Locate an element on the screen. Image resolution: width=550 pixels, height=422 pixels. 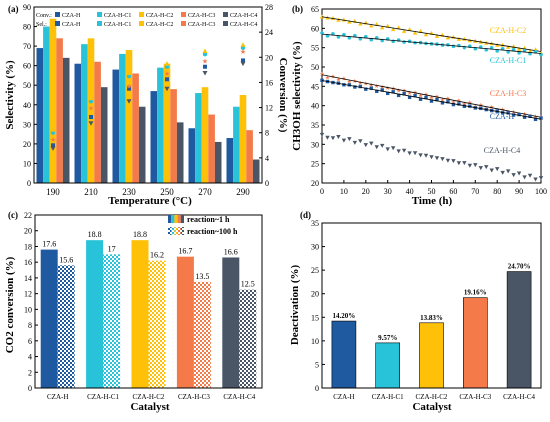
data-label: 12.5 is located at coordinates (248, 284).